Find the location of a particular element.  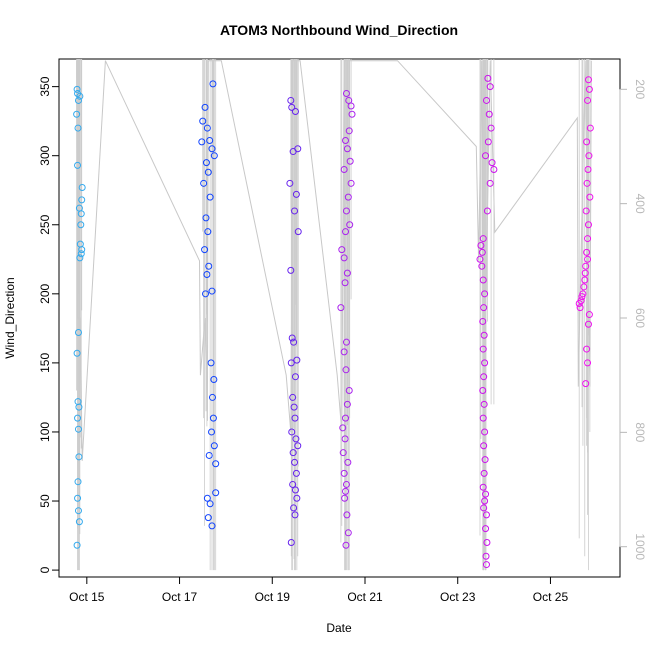

secondary-tick-label: 600 is located at coordinates (640, 318).